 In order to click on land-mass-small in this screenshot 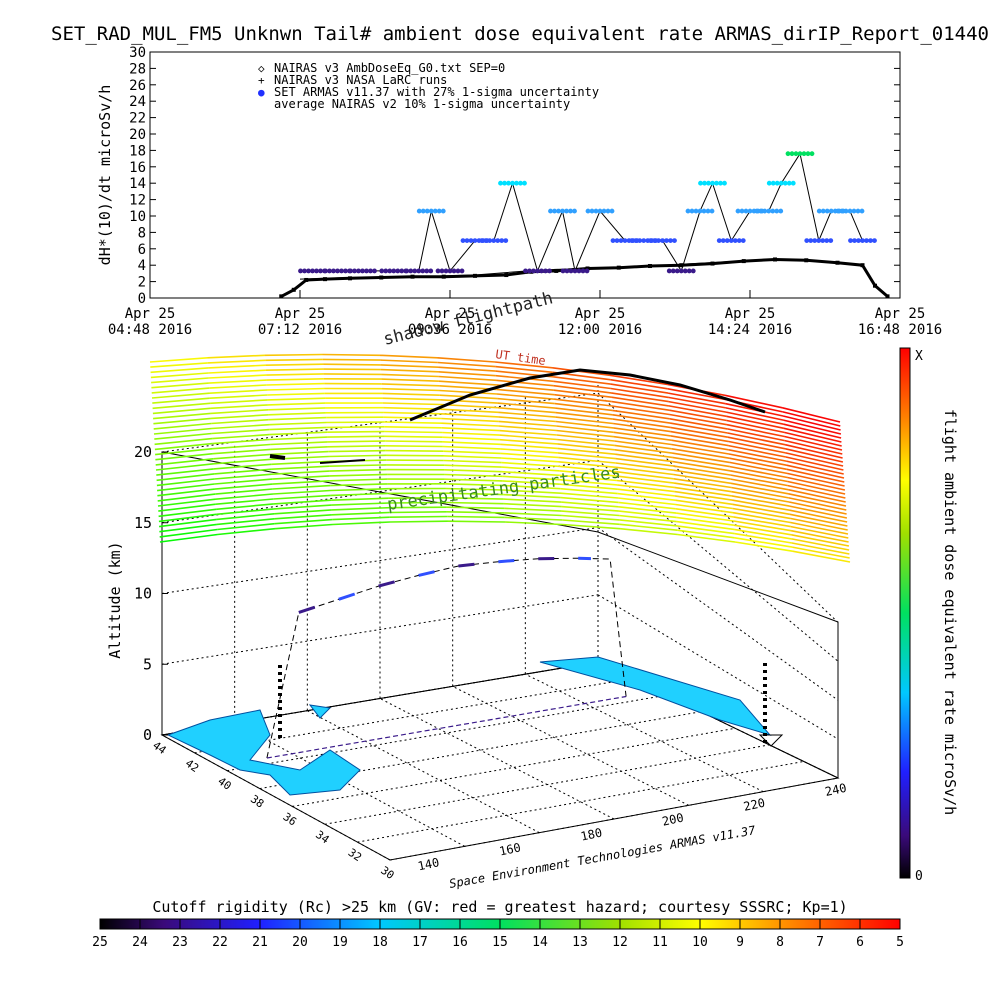, I will do `click(320, 711)`.